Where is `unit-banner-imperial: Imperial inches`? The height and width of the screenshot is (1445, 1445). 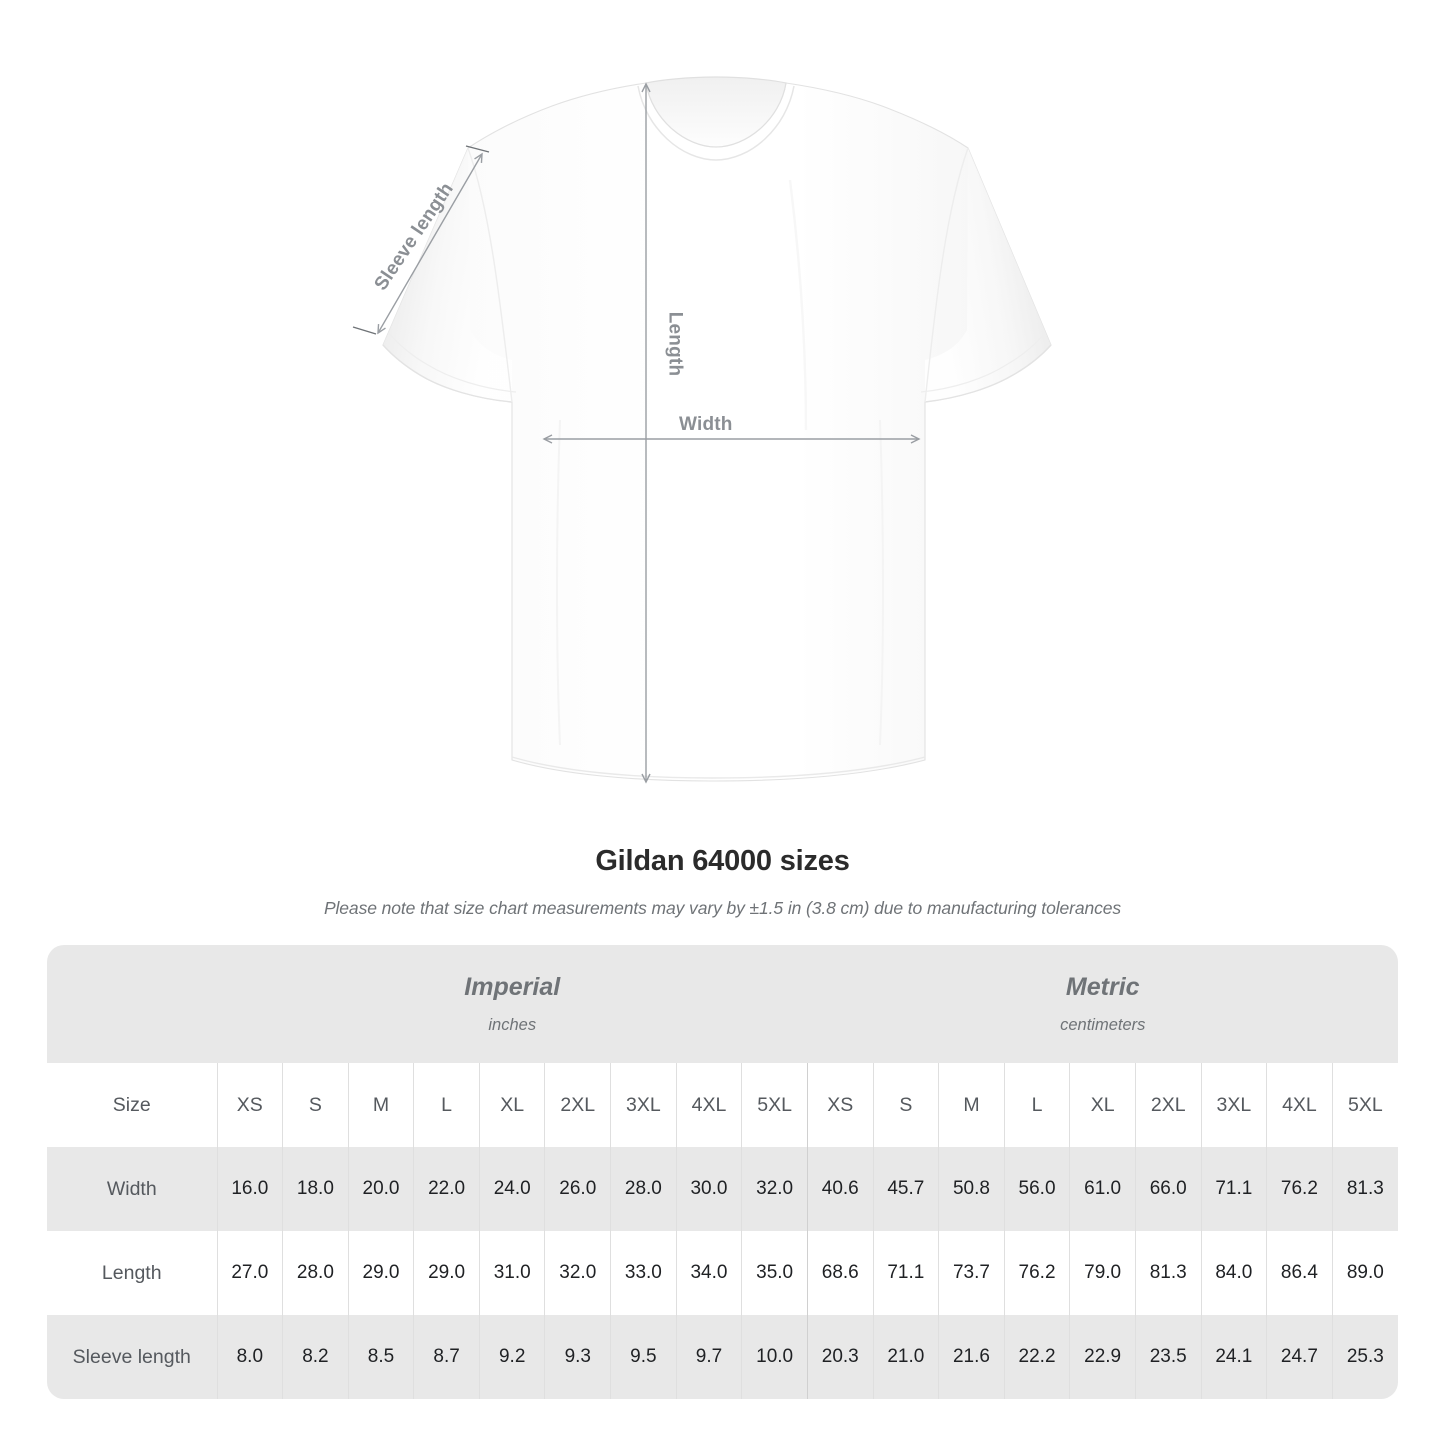 unit-banner-imperial: Imperial inches is located at coordinates (512, 1004).